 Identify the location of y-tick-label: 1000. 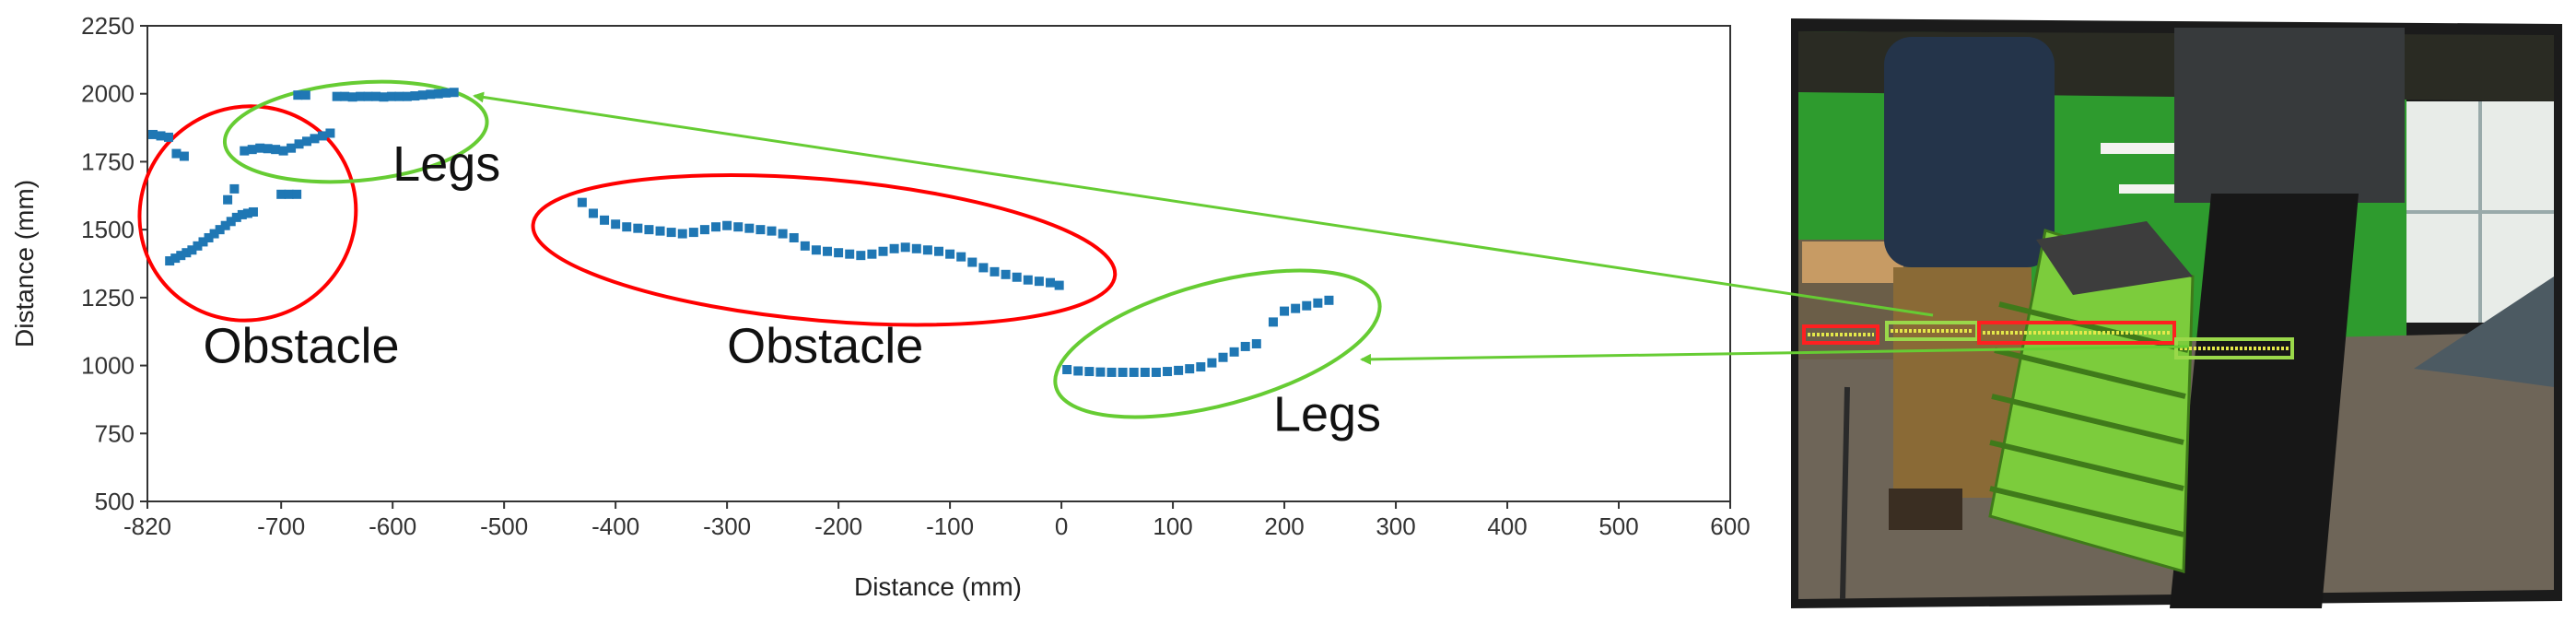
(108, 366).